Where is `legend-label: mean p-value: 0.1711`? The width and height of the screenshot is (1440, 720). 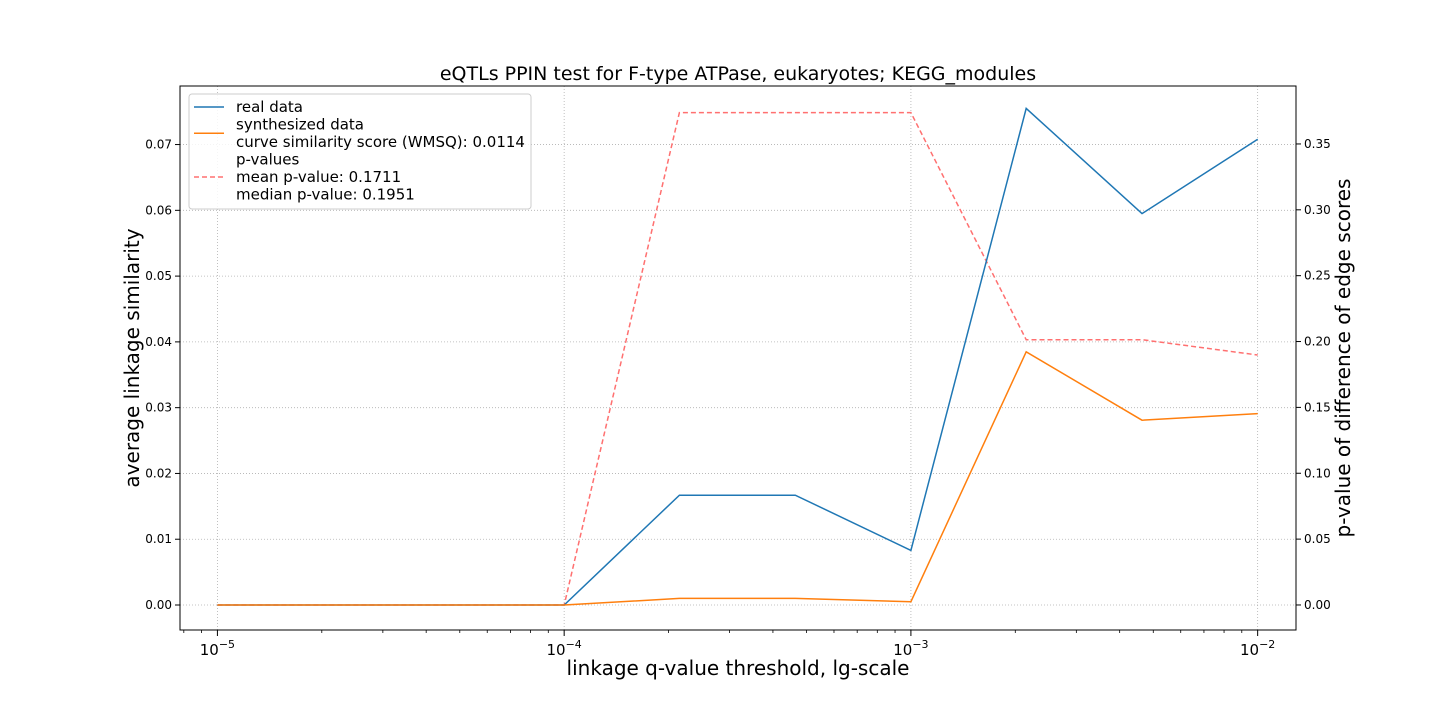
legend-label: mean p-value: 0.1711 is located at coordinates (318, 177).